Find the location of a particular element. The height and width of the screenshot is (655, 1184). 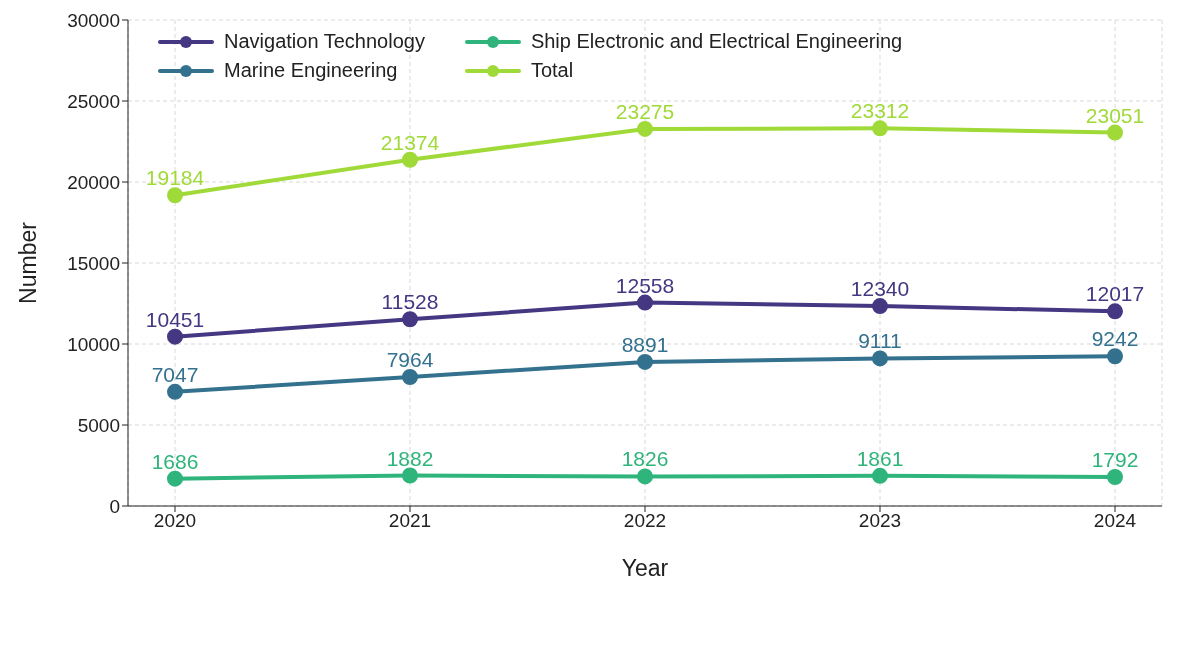

data-label: 1792 is located at coordinates (1115, 459).